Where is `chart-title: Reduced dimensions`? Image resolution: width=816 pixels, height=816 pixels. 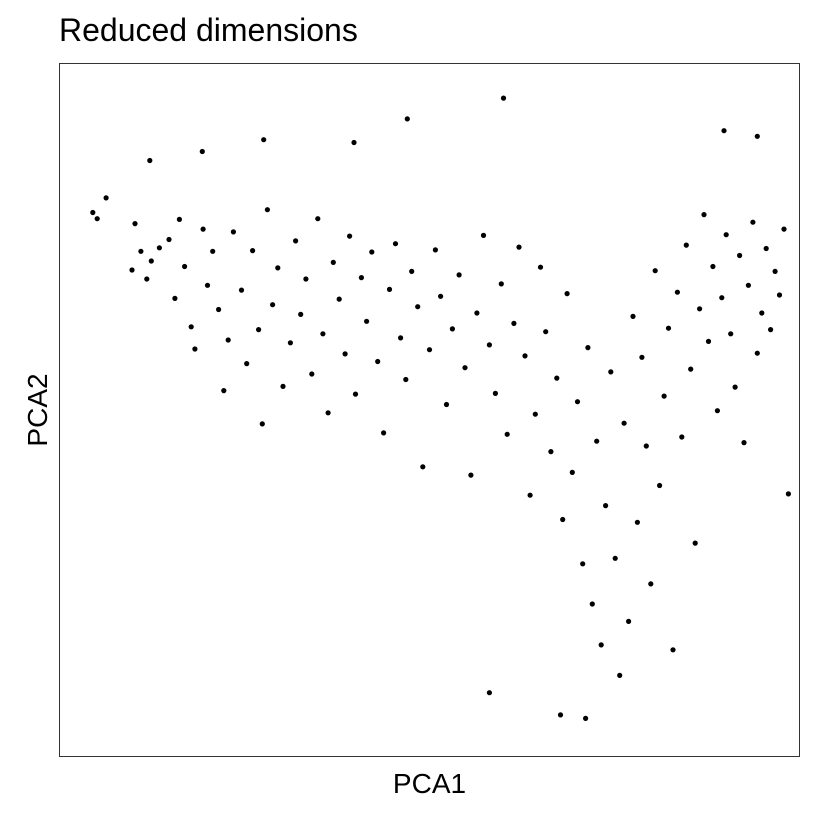 chart-title: Reduced dimensions is located at coordinates (208, 30).